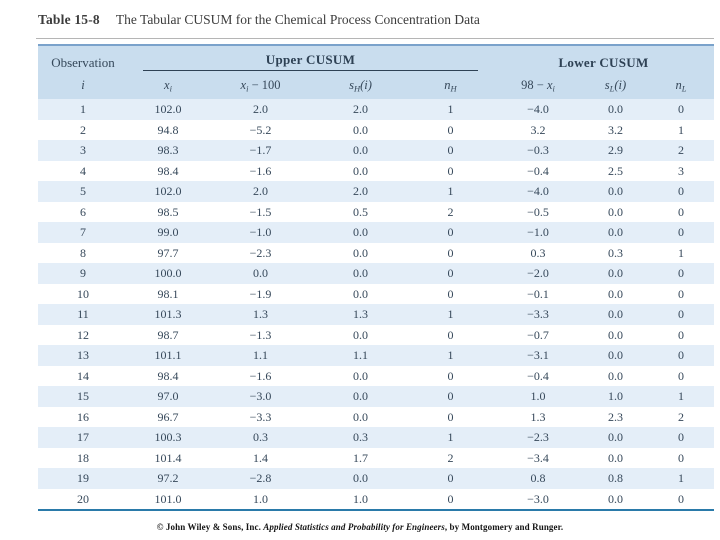  Describe the element at coordinates (376, 58) in the screenshot. I see `group-header-row: Observation Upper CUSUM Lower CUSUM` at that location.